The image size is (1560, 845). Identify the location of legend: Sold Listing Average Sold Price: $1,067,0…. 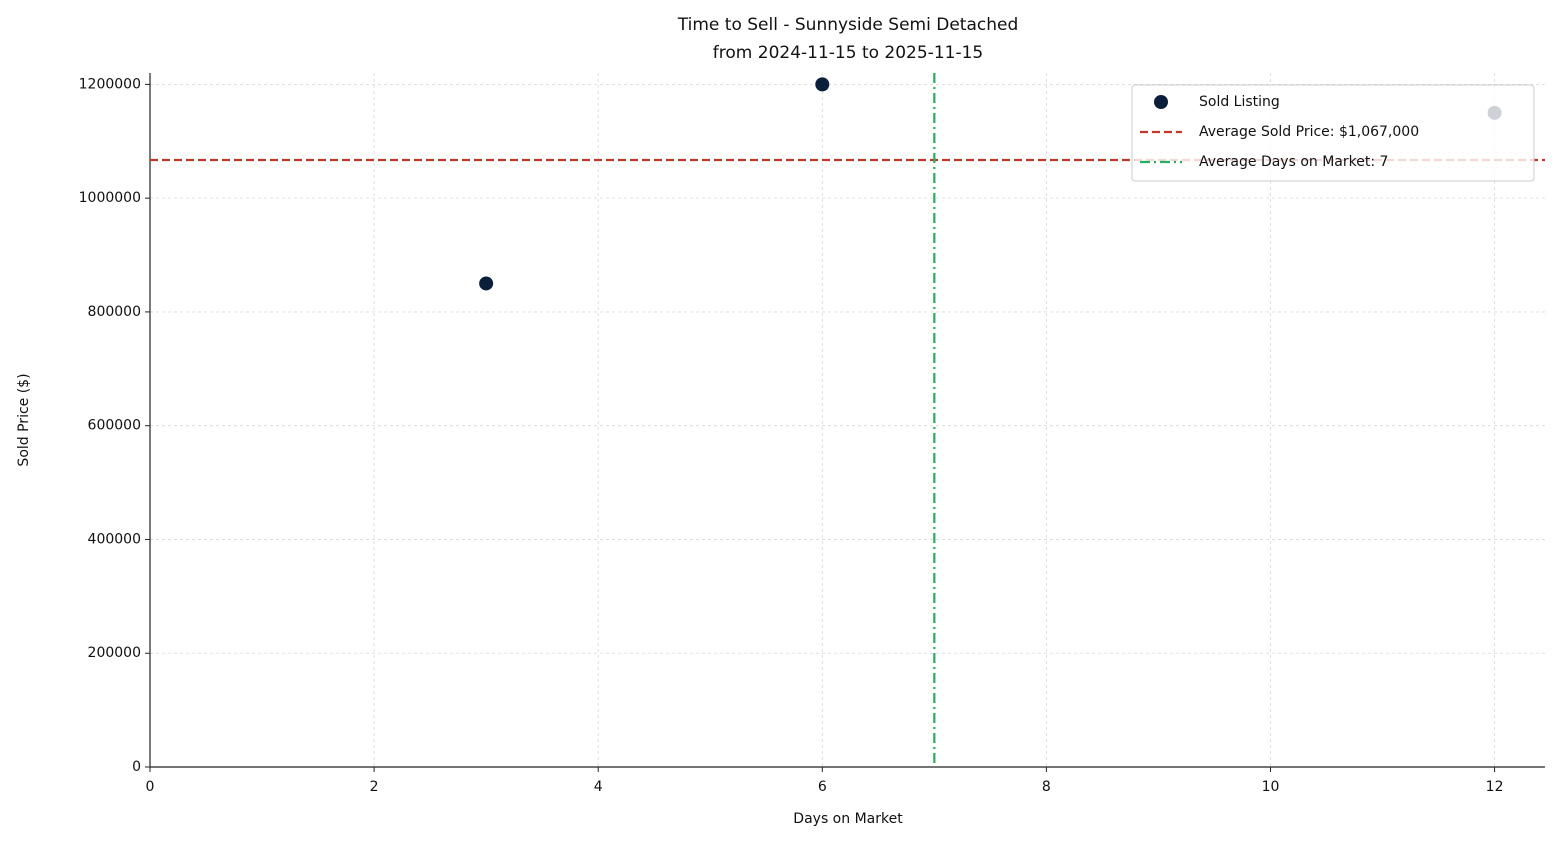
(1333, 133).